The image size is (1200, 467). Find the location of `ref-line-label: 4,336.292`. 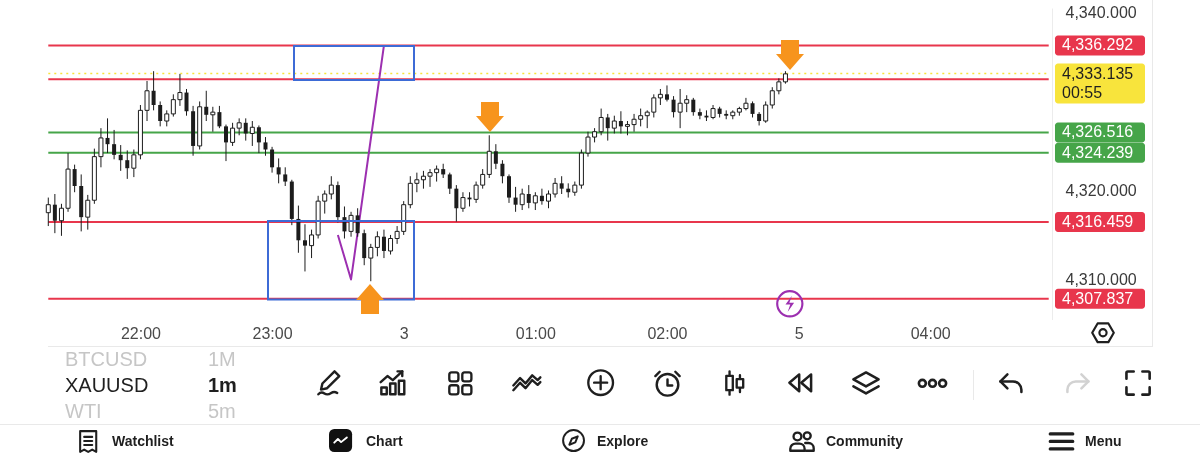

ref-line-label: 4,336.292 is located at coordinates (1098, 45).